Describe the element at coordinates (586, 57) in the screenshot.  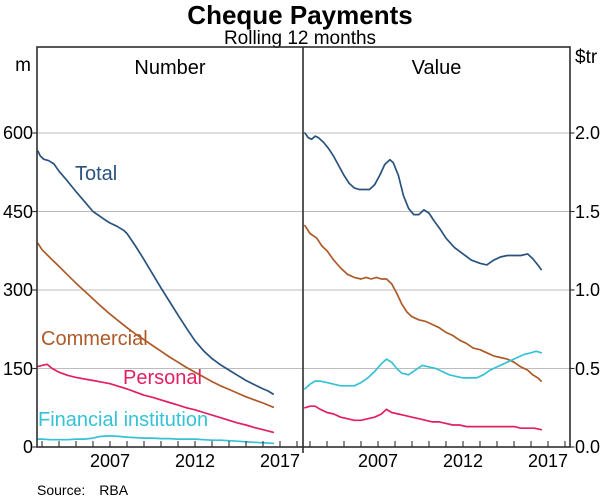
I see `unit-label--tr: $tr` at that location.